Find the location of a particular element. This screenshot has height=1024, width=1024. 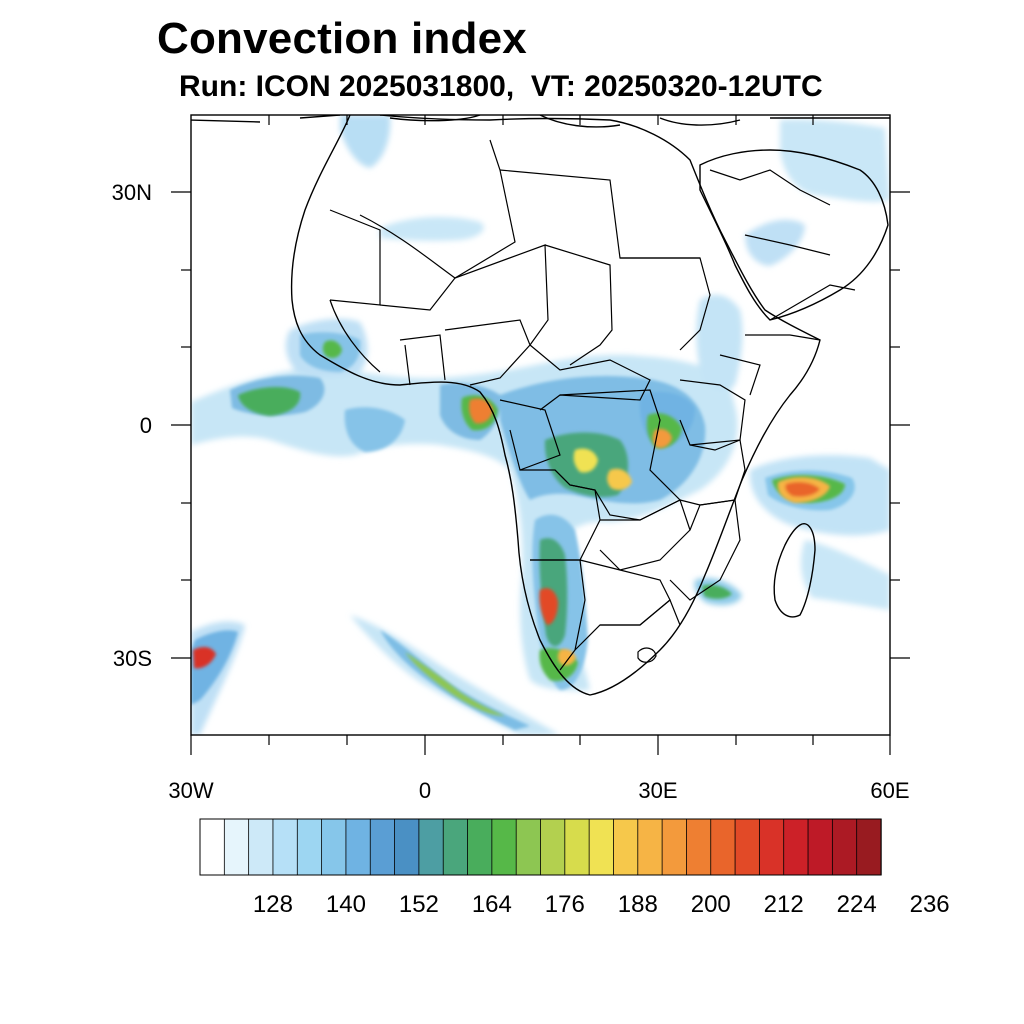

madagascar-outline is located at coordinates (794, 570).